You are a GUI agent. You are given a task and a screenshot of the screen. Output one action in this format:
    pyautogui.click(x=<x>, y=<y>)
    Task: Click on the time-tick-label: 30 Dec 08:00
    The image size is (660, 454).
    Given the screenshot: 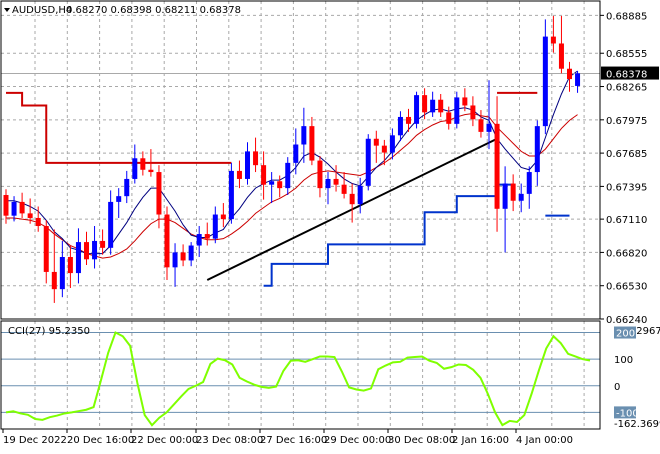 What is the action you would take?
    pyautogui.click(x=421, y=440)
    